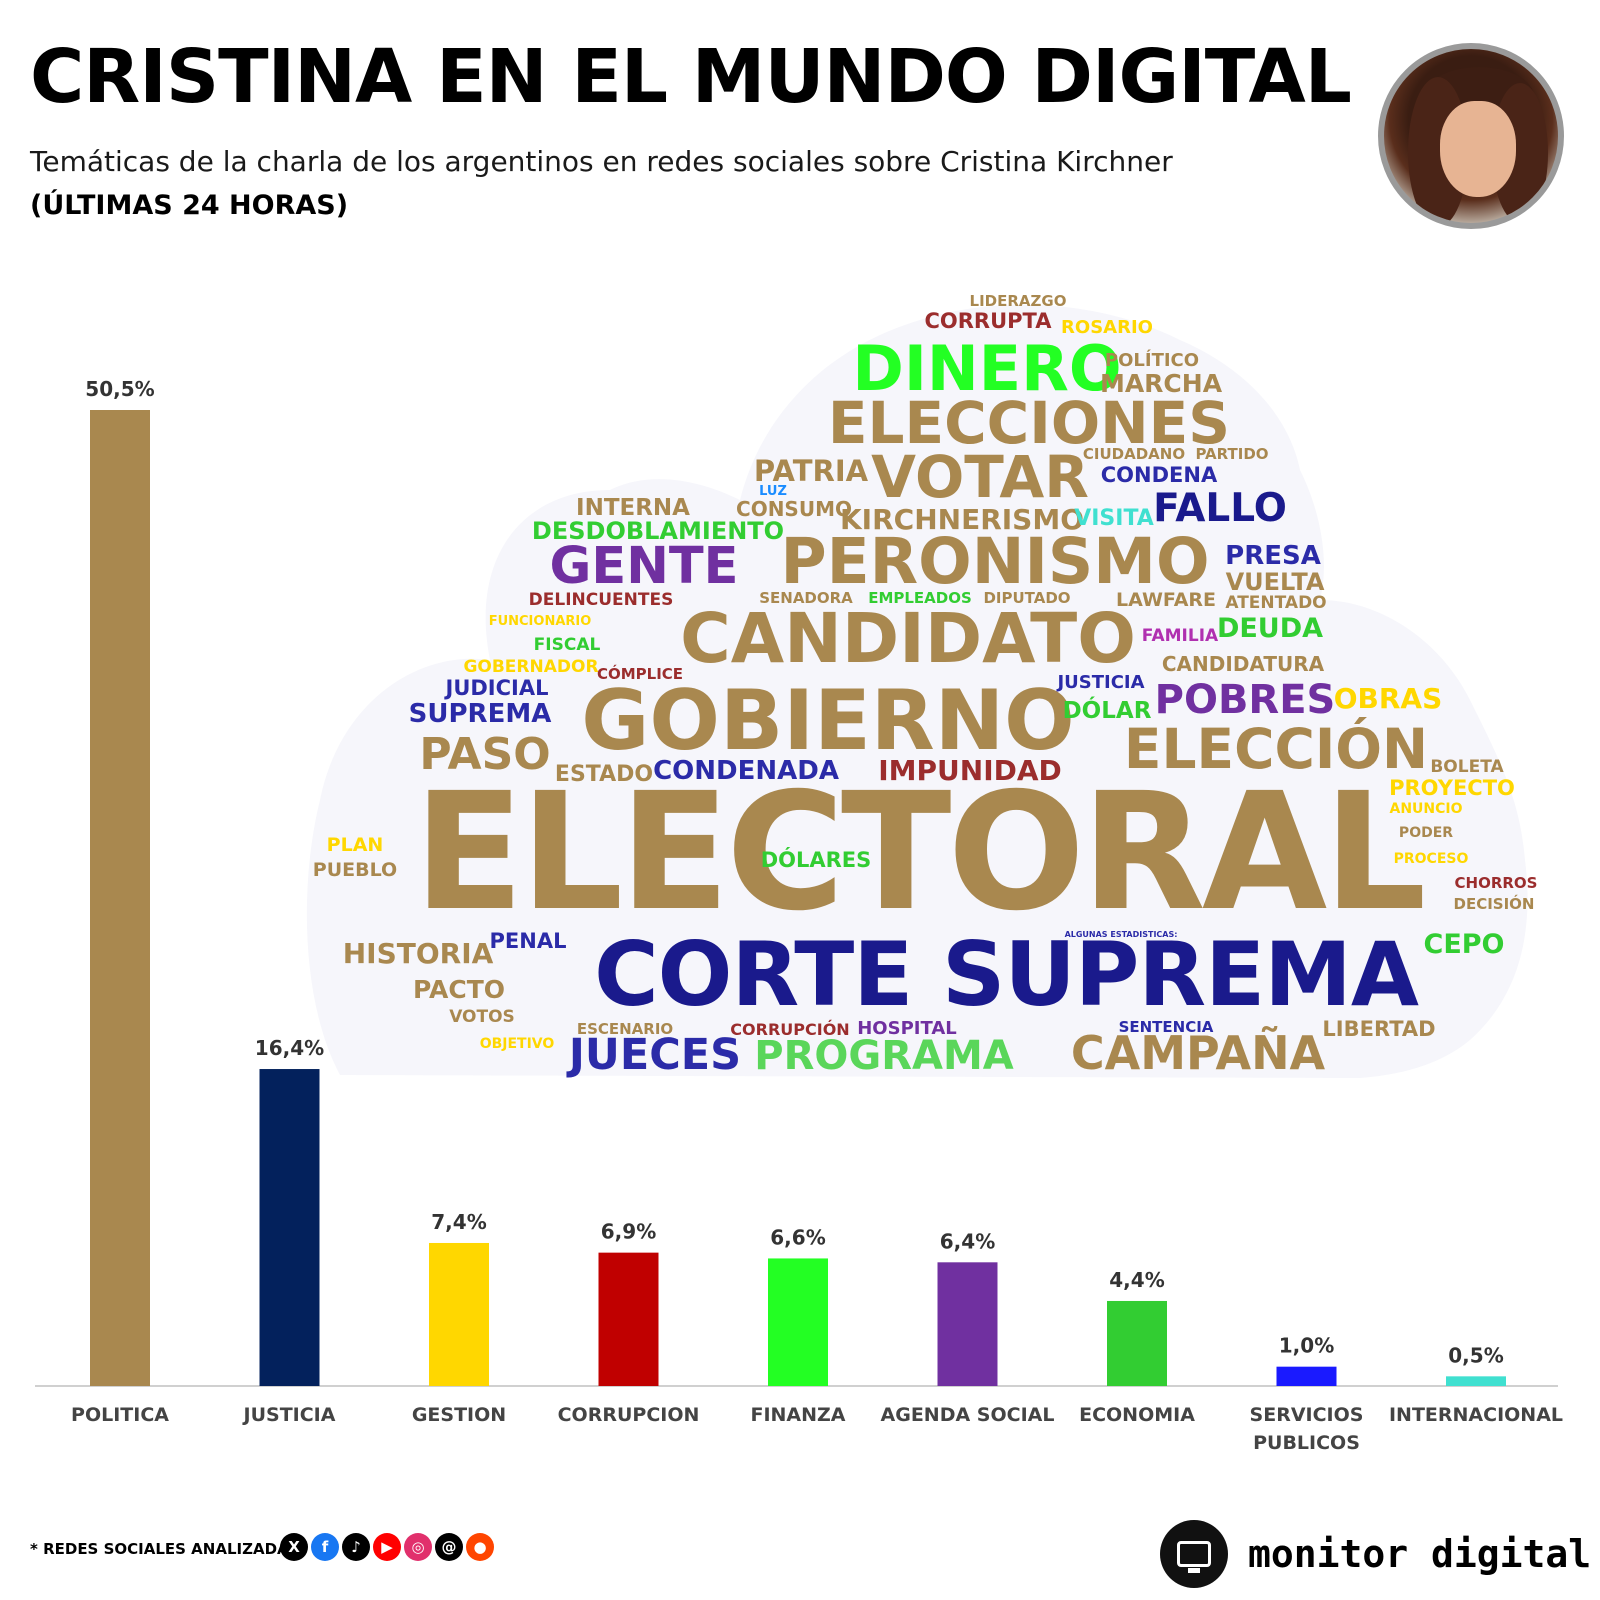 The image size is (1600, 1600). I want to click on cloud-word: FUNCIONARIO, so click(540, 621).